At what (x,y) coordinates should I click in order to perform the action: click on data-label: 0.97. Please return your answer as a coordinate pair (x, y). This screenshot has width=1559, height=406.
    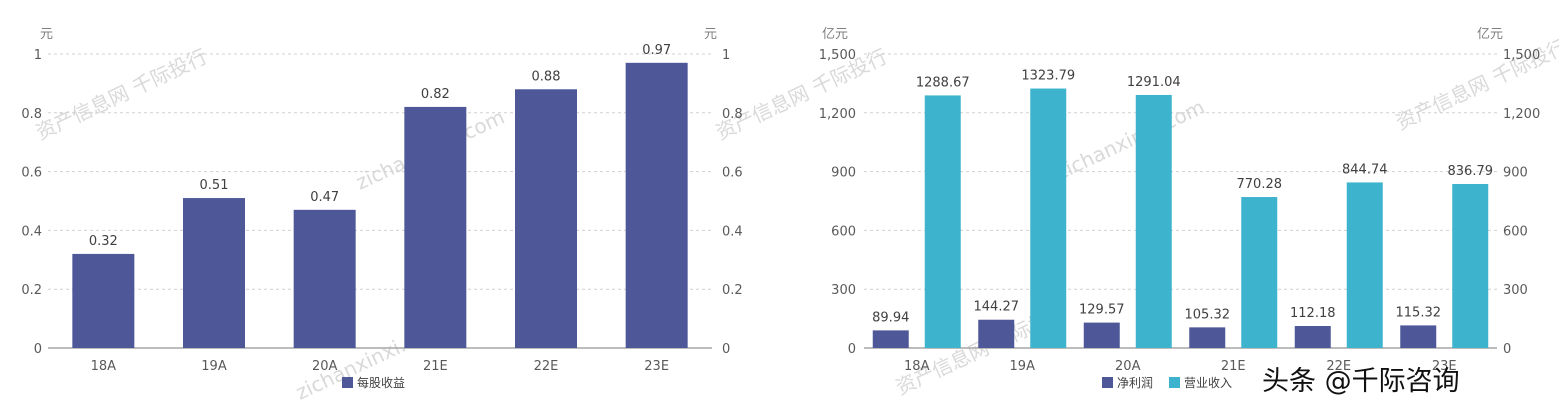
    Looking at the image, I should click on (656, 50).